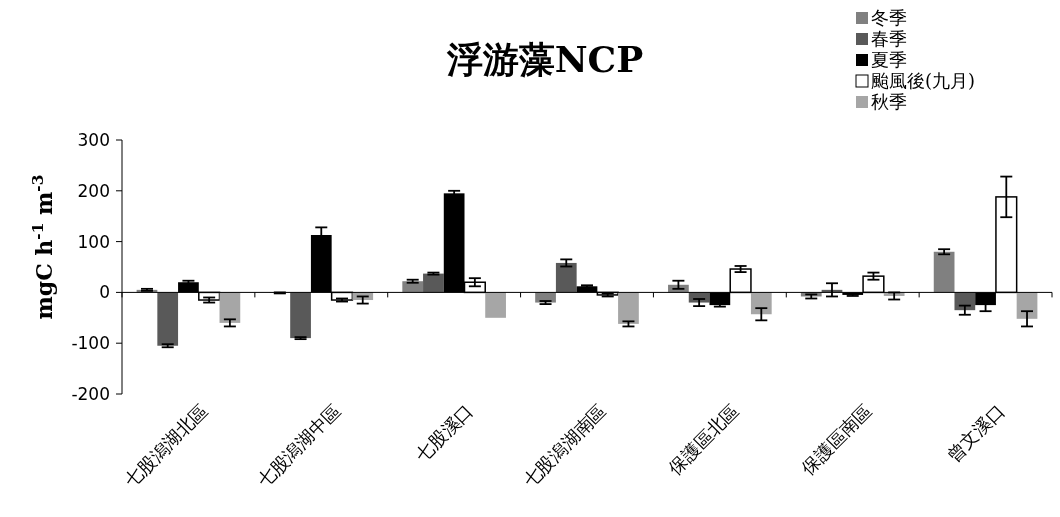 The height and width of the screenshot is (517, 1060). Describe the element at coordinates (166, 445) in the screenshot. I see `x-tick-label: 七股潟湖北區` at that location.